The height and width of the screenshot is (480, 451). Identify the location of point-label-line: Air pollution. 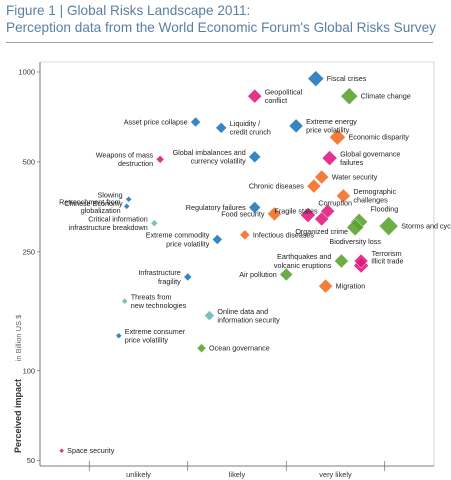
(258, 274).